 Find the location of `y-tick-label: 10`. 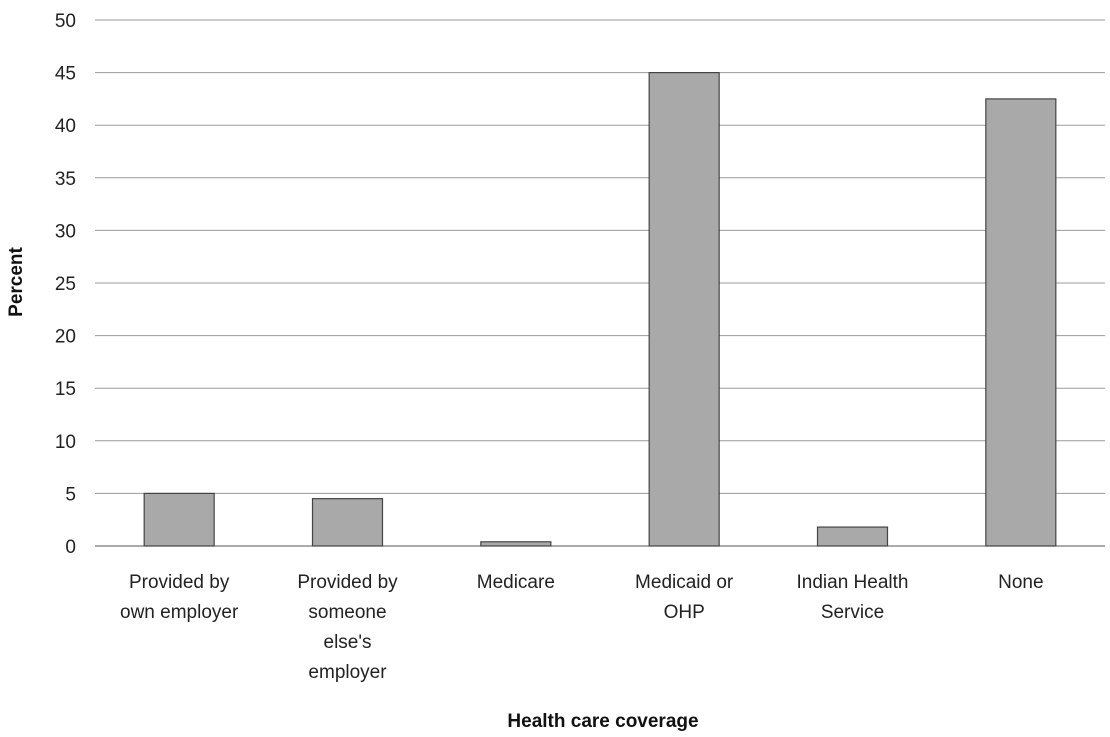

y-tick-label: 10 is located at coordinates (65, 442).